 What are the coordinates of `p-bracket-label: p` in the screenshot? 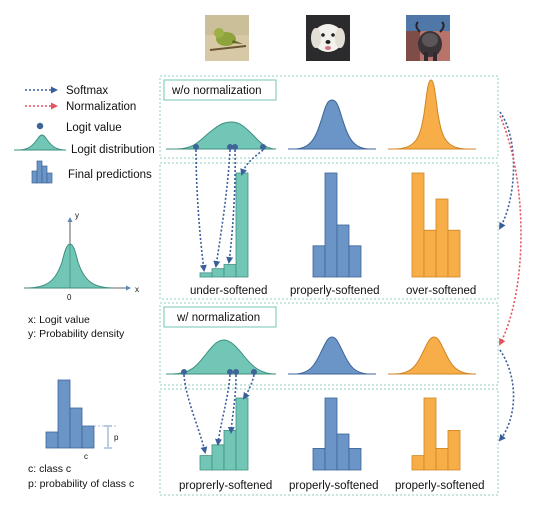 It's located at (116, 437).